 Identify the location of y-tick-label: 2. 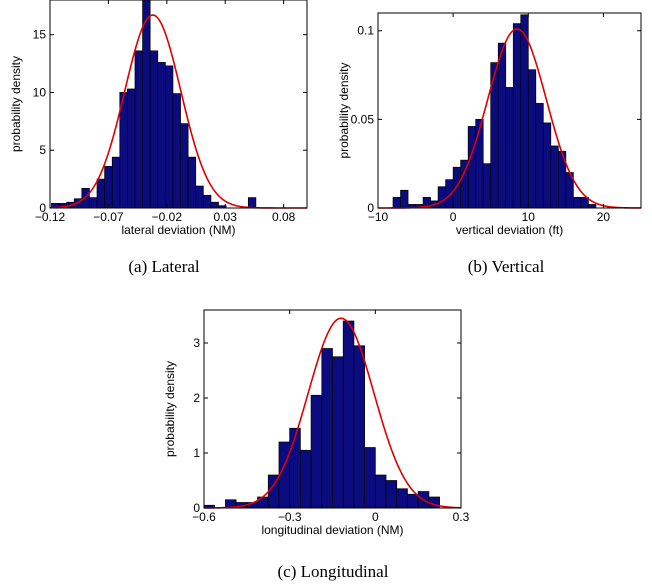
(196, 398).